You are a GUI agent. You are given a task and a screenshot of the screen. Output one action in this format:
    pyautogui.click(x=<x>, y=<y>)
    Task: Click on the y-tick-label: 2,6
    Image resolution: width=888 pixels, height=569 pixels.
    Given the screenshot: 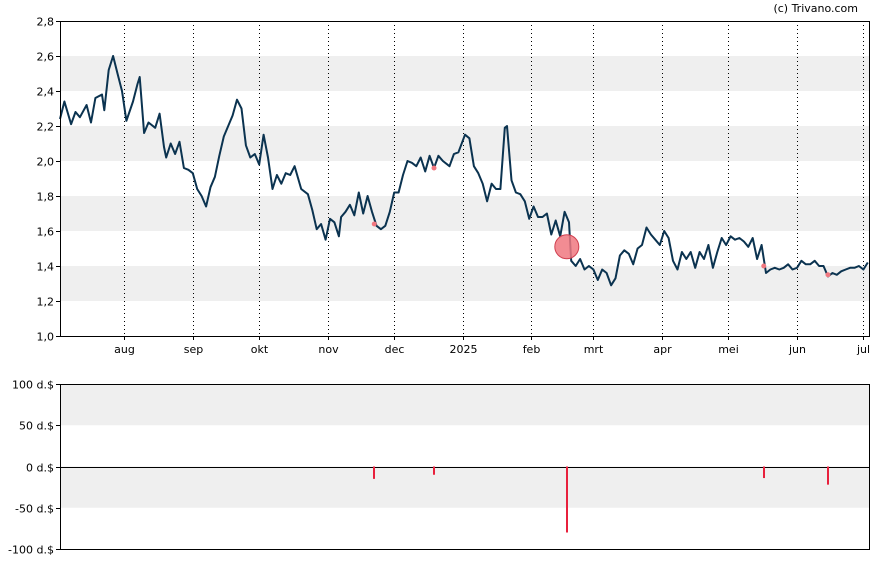 What is the action you would take?
    pyautogui.click(x=46, y=57)
    